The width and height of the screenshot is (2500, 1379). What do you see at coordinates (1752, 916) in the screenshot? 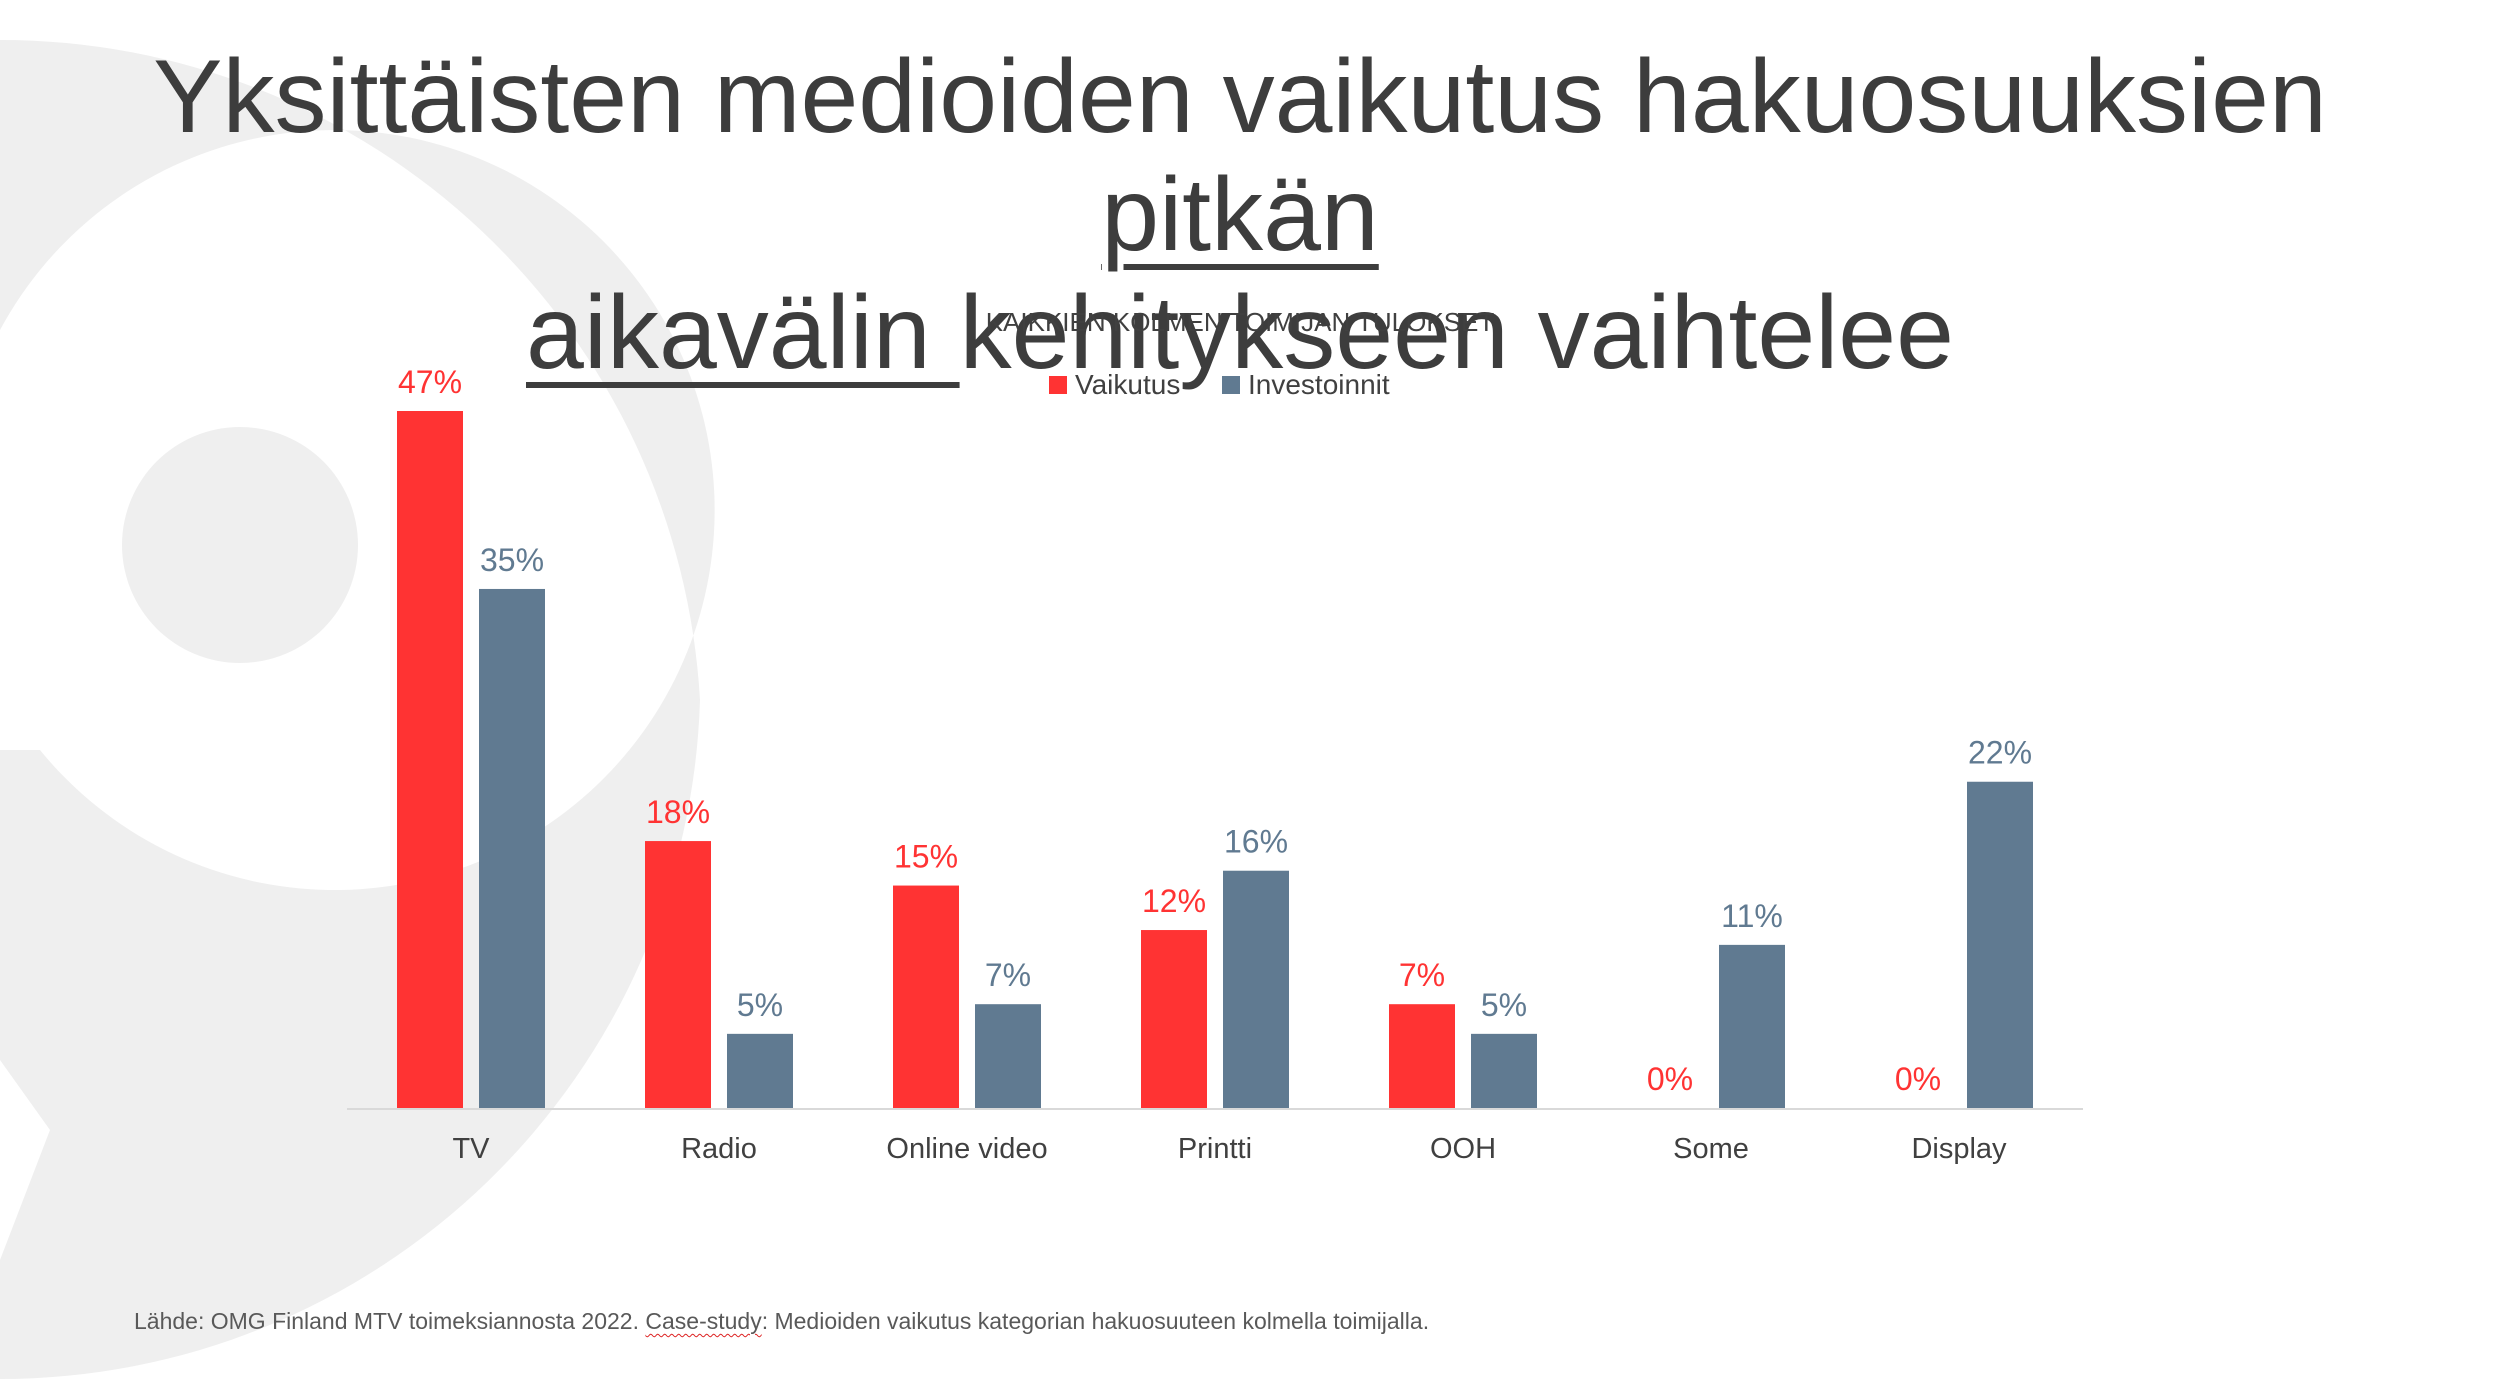
I see `data-label-investoinnit-6: 11%` at bounding box center [1752, 916].